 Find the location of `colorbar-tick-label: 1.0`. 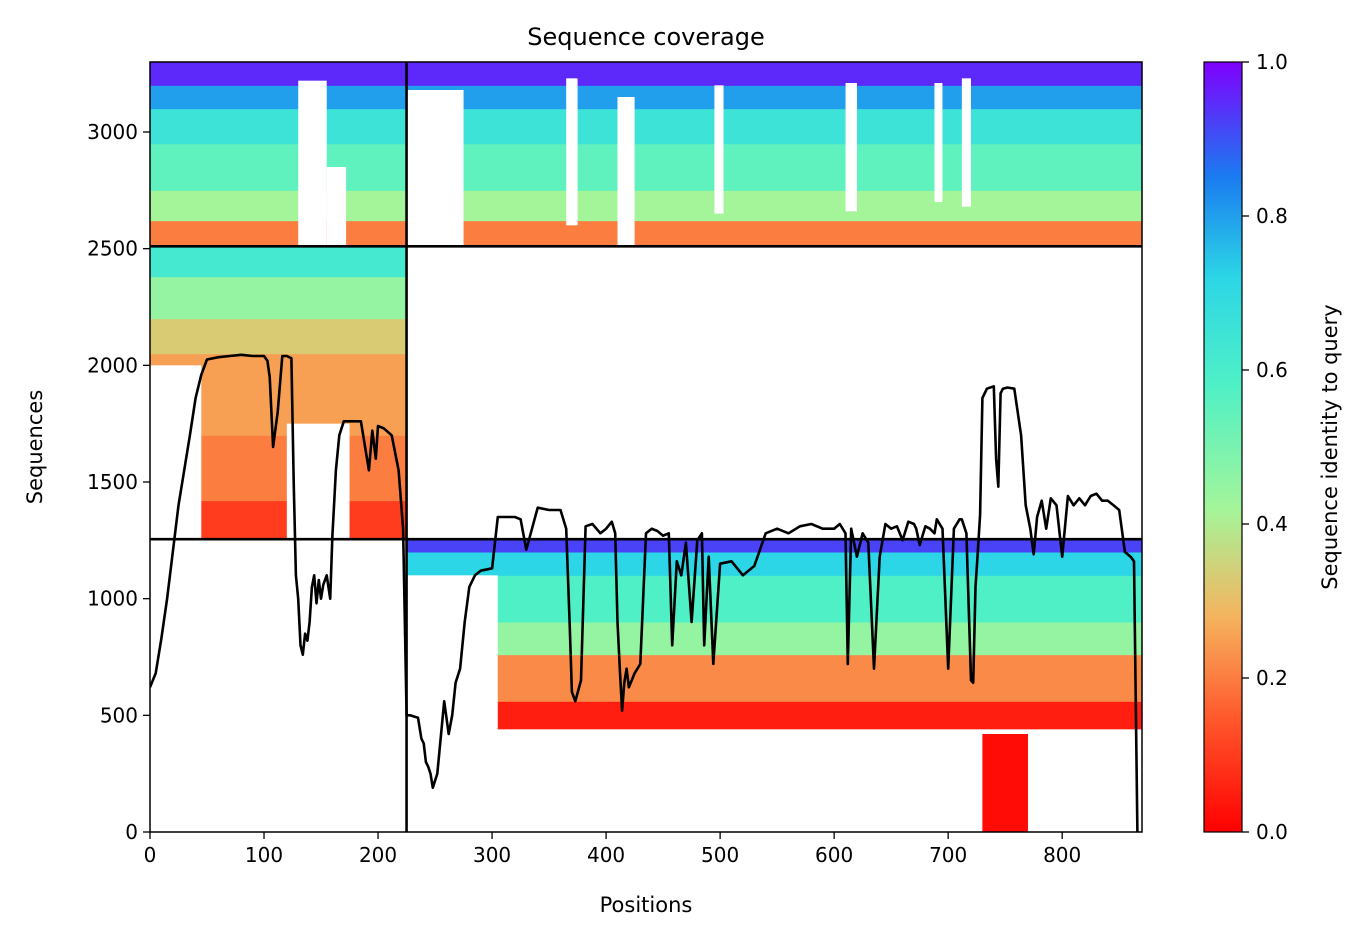

colorbar-tick-label: 1.0 is located at coordinates (1272, 62).